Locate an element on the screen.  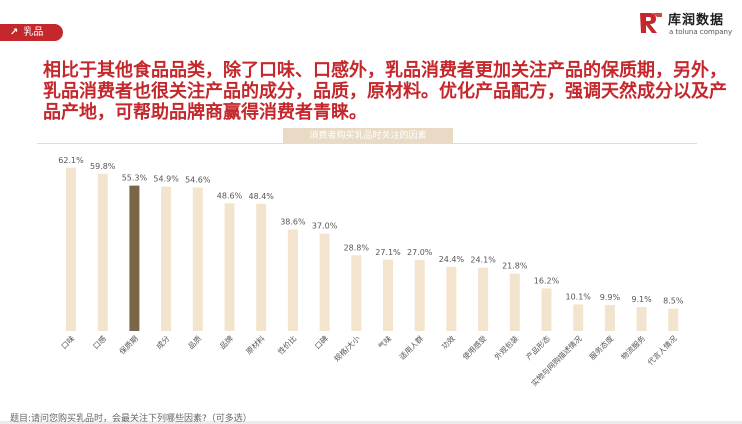
category-label-9: 口碑 is located at coordinates (321, 342).